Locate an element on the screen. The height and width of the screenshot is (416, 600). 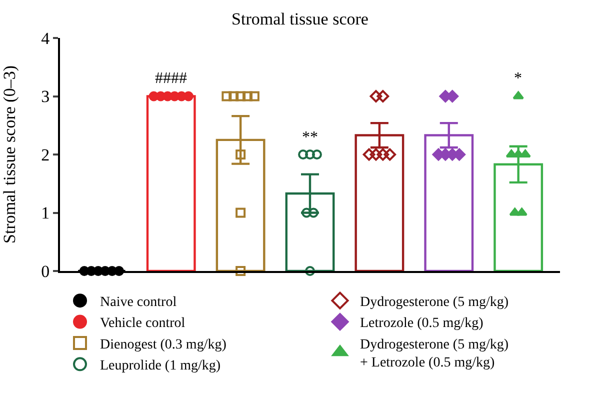
y-axis-title: Stromal tissue score (0–3) is located at coordinates (9, 155).